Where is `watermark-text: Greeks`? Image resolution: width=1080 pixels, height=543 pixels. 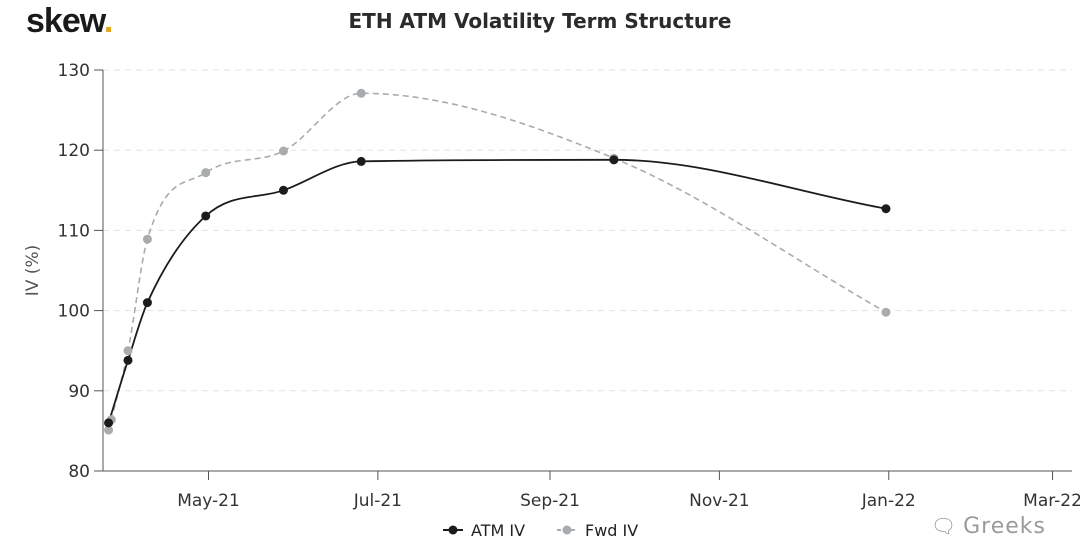
watermark-text: Greeks is located at coordinates (1004, 526).